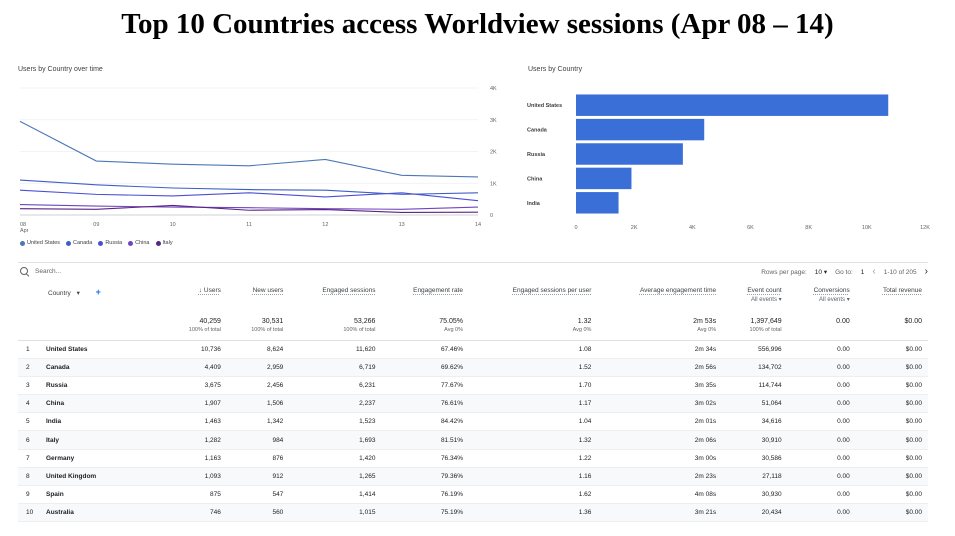  What do you see at coordinates (425, 458) in the screenshot?
I see `metric-cell: 76.34%` at bounding box center [425, 458].